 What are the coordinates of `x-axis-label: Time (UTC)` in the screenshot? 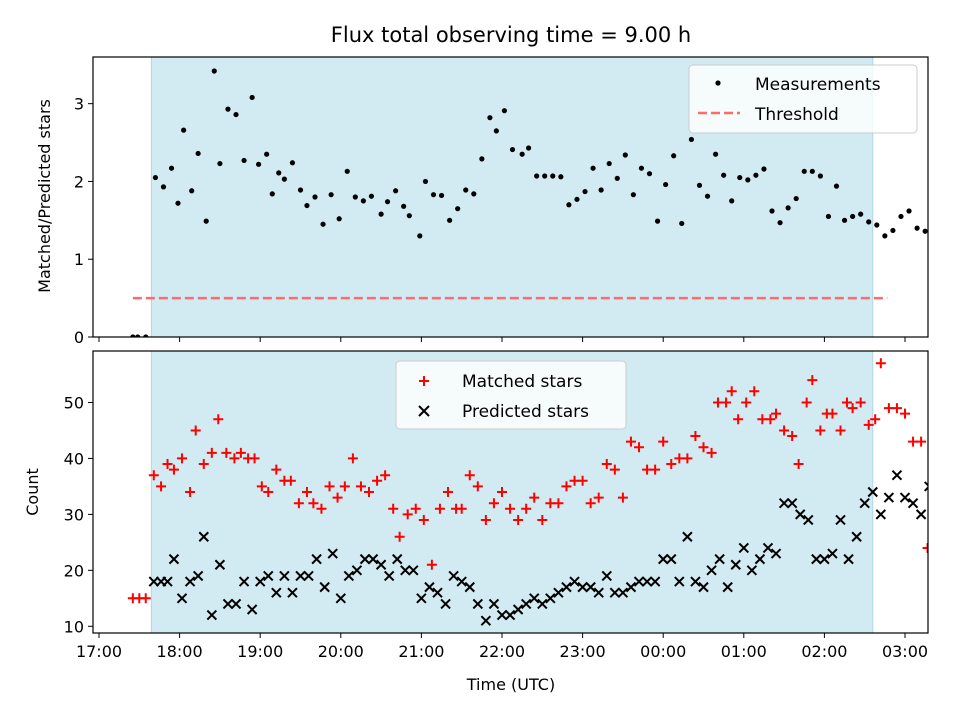 It's located at (510, 684).